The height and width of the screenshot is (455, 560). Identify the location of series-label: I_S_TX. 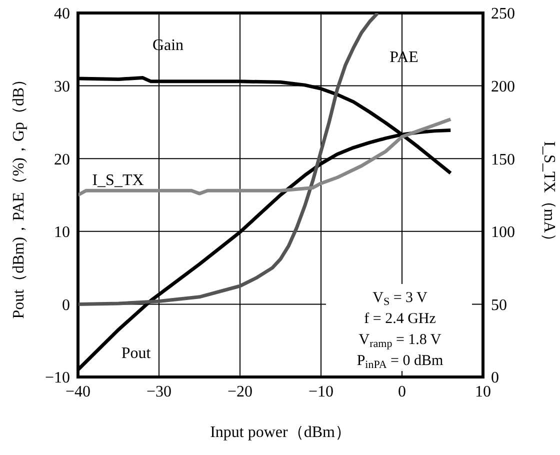
(118, 180).